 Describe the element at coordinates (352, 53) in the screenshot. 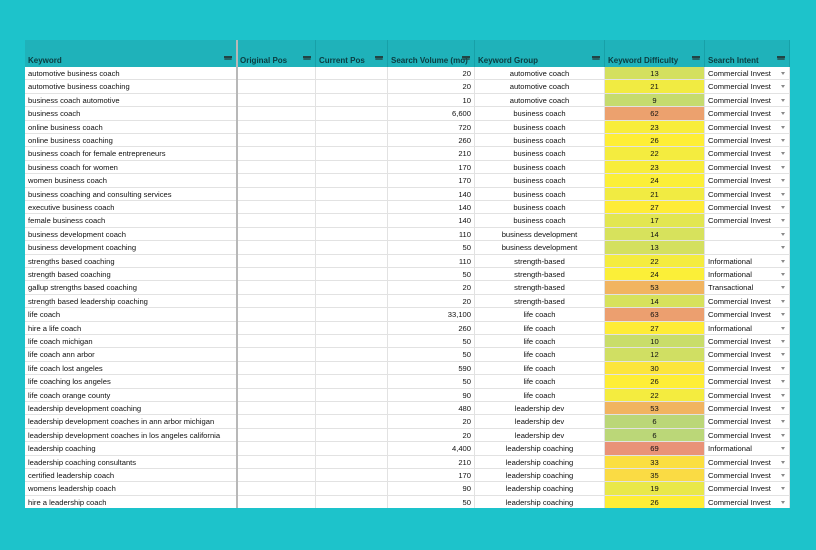

I see `column-header: Current Pos` at that location.